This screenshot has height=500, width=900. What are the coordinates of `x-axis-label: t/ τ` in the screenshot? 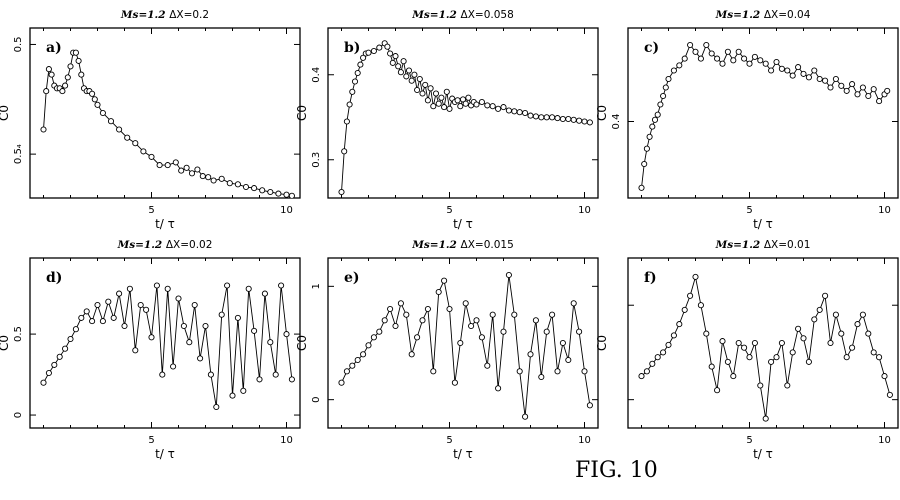 It's located at (763, 224).